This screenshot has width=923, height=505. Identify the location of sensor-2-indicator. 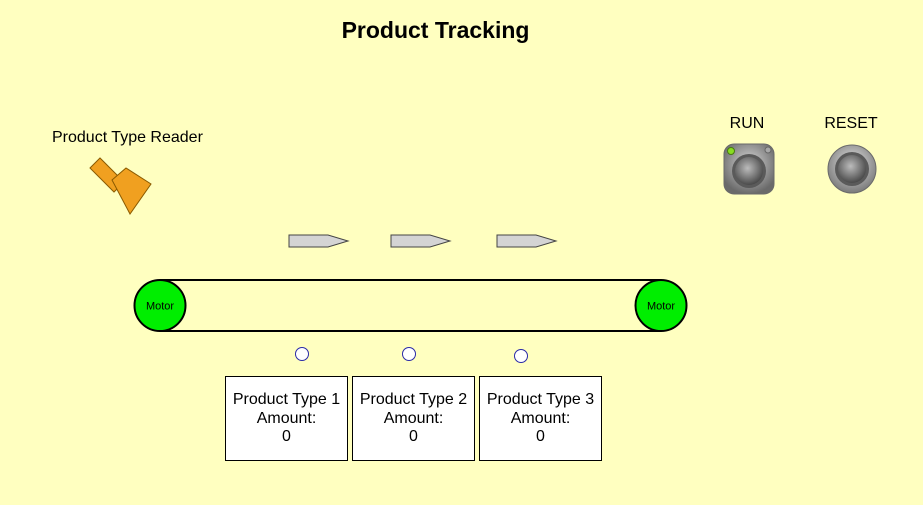
(409, 354).